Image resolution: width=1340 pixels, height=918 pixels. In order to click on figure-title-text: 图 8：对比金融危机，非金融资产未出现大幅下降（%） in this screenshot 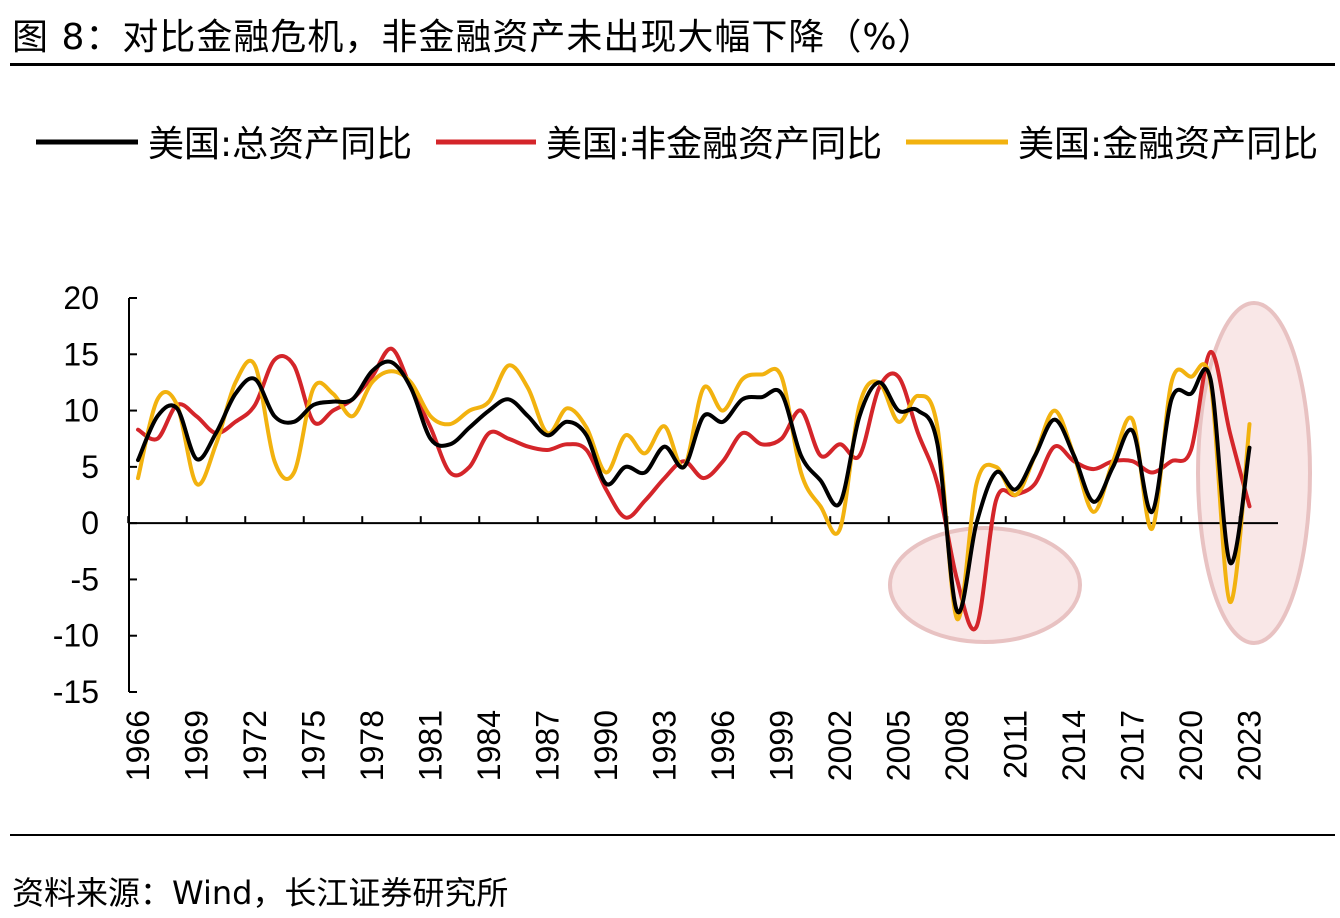, I will do `click(473, 37)`.